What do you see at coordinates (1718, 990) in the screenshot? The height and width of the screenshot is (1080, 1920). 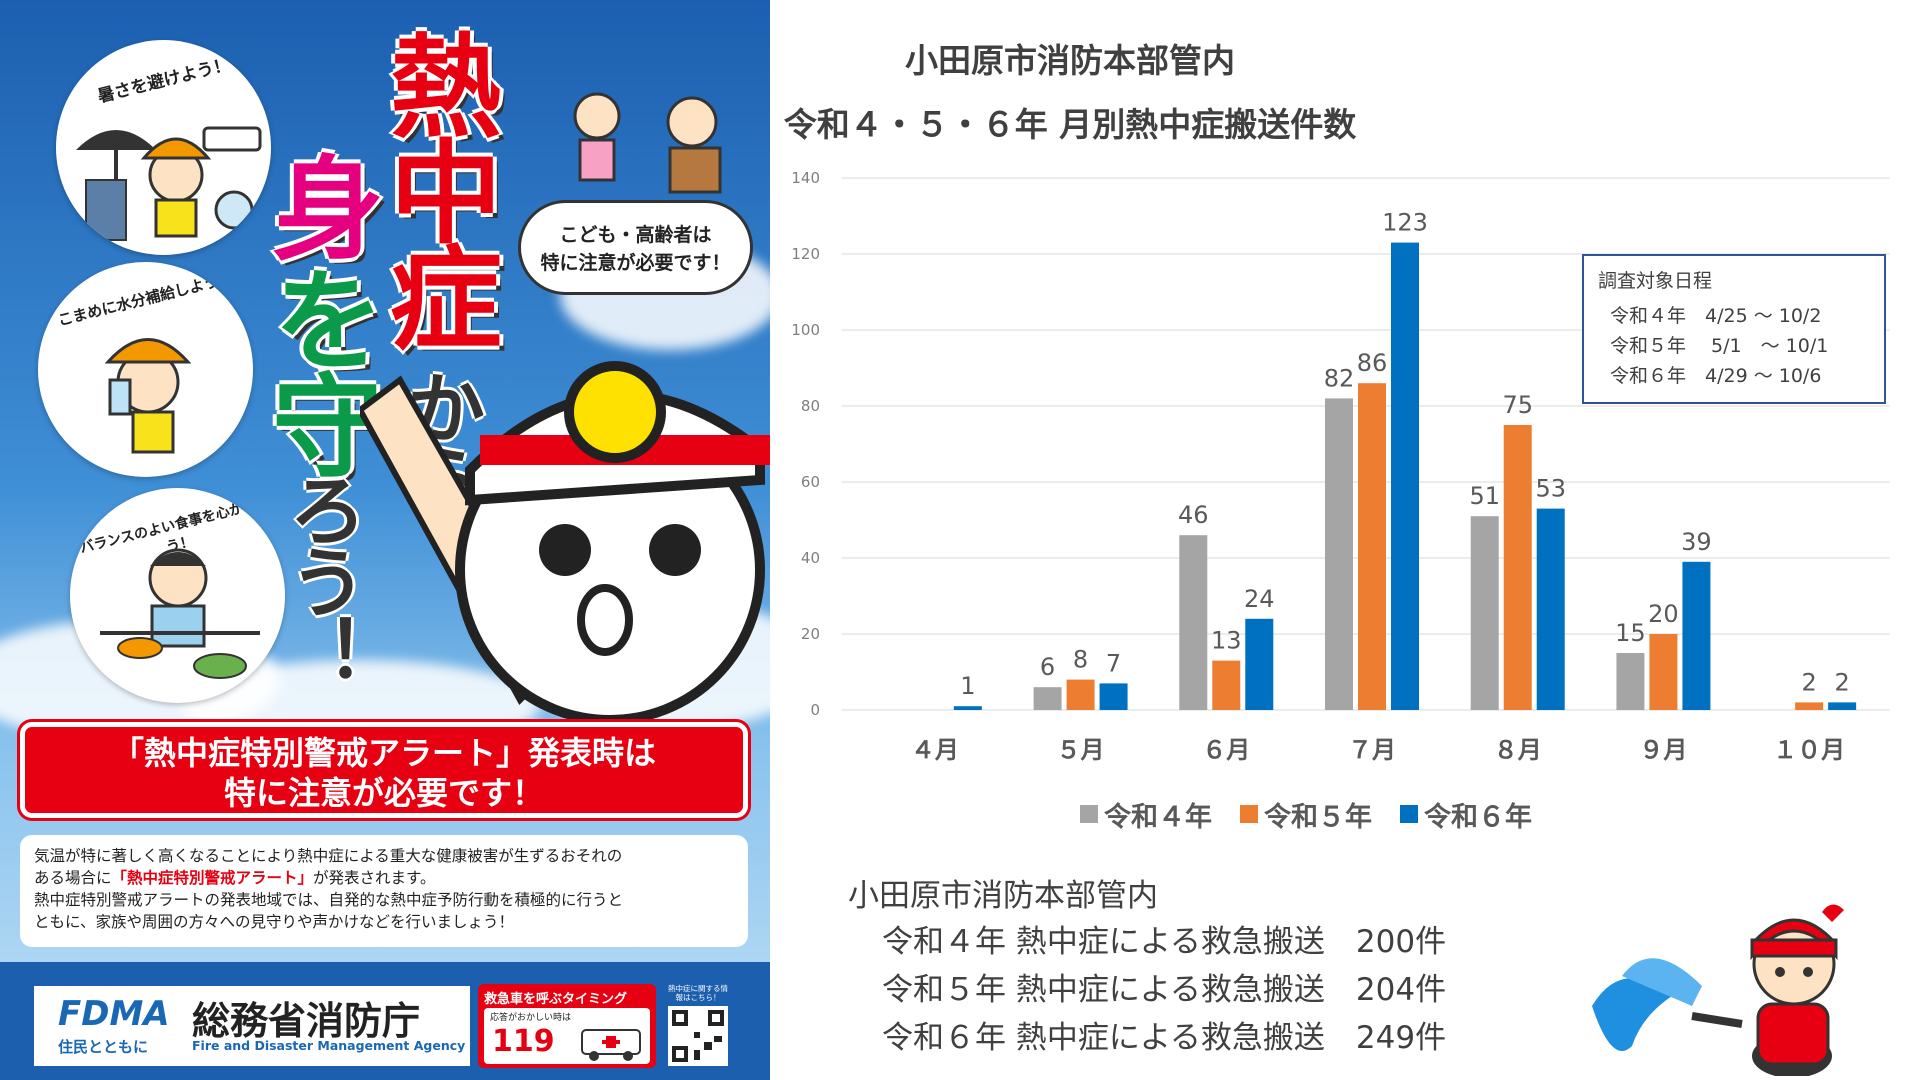 I see `firefighter-mascot-illustration` at bounding box center [1718, 990].